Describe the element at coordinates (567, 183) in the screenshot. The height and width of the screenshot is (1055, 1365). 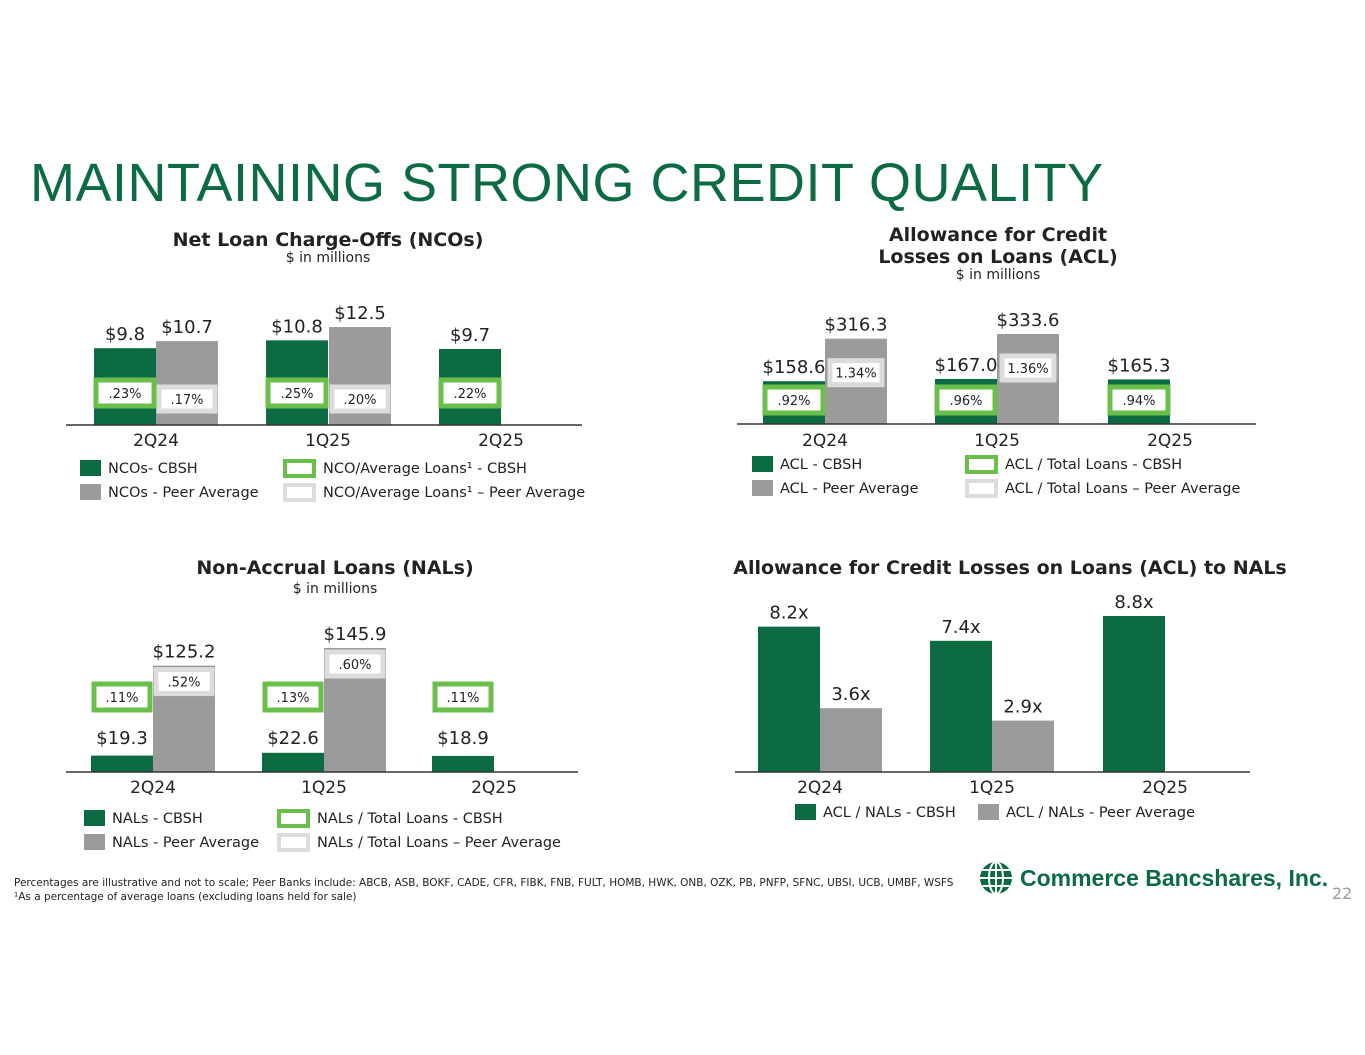
I see `page-title: MAINTAINING STRONG CREDIT QUALITY` at that location.